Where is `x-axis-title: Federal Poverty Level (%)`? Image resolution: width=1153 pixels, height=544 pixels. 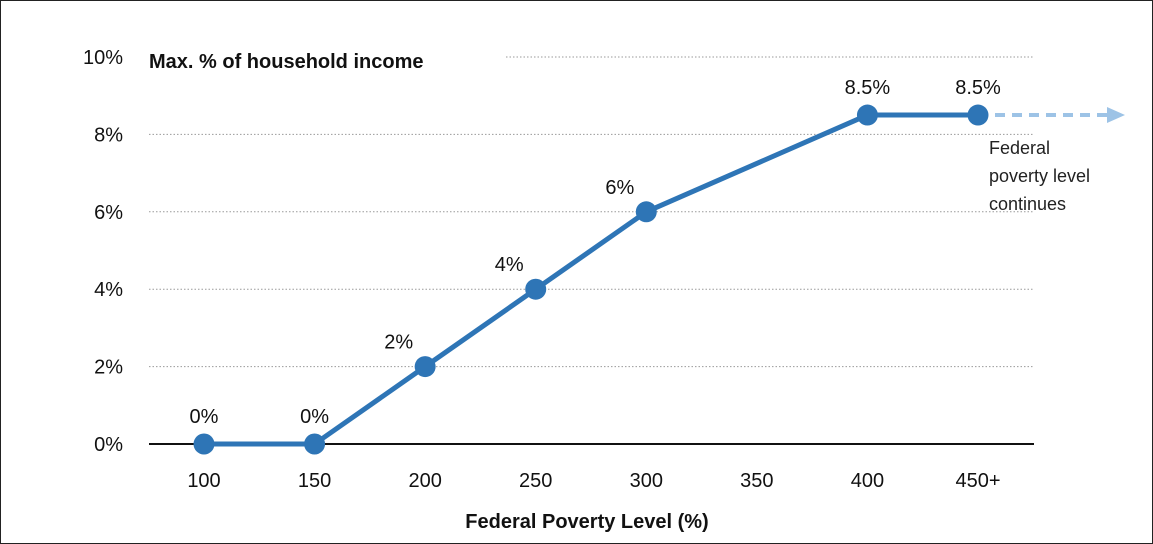 x-axis-title: Federal Poverty Level (%) is located at coordinates (586, 522).